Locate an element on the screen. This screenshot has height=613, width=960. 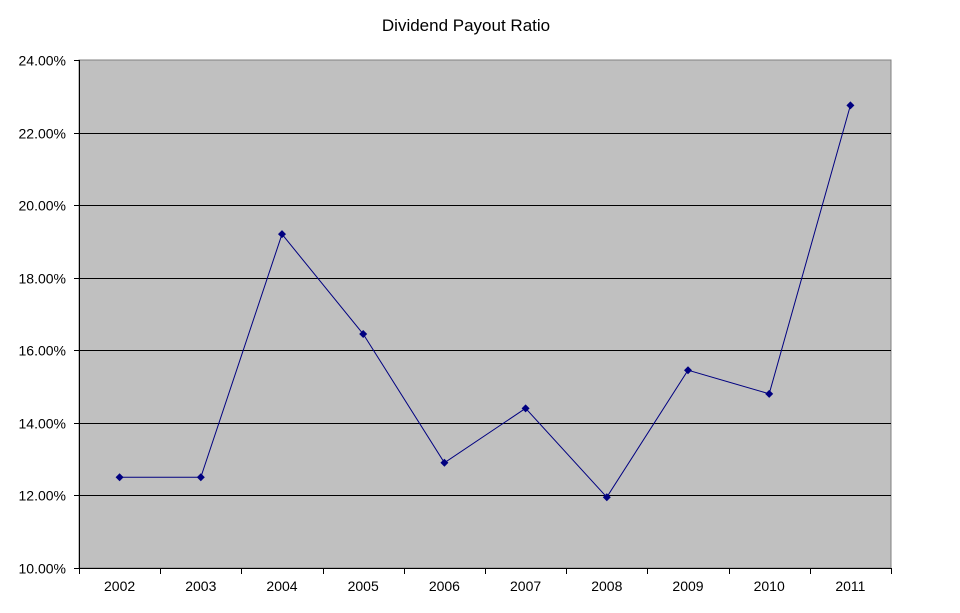
x-tick-label: 2004 is located at coordinates (281, 586).